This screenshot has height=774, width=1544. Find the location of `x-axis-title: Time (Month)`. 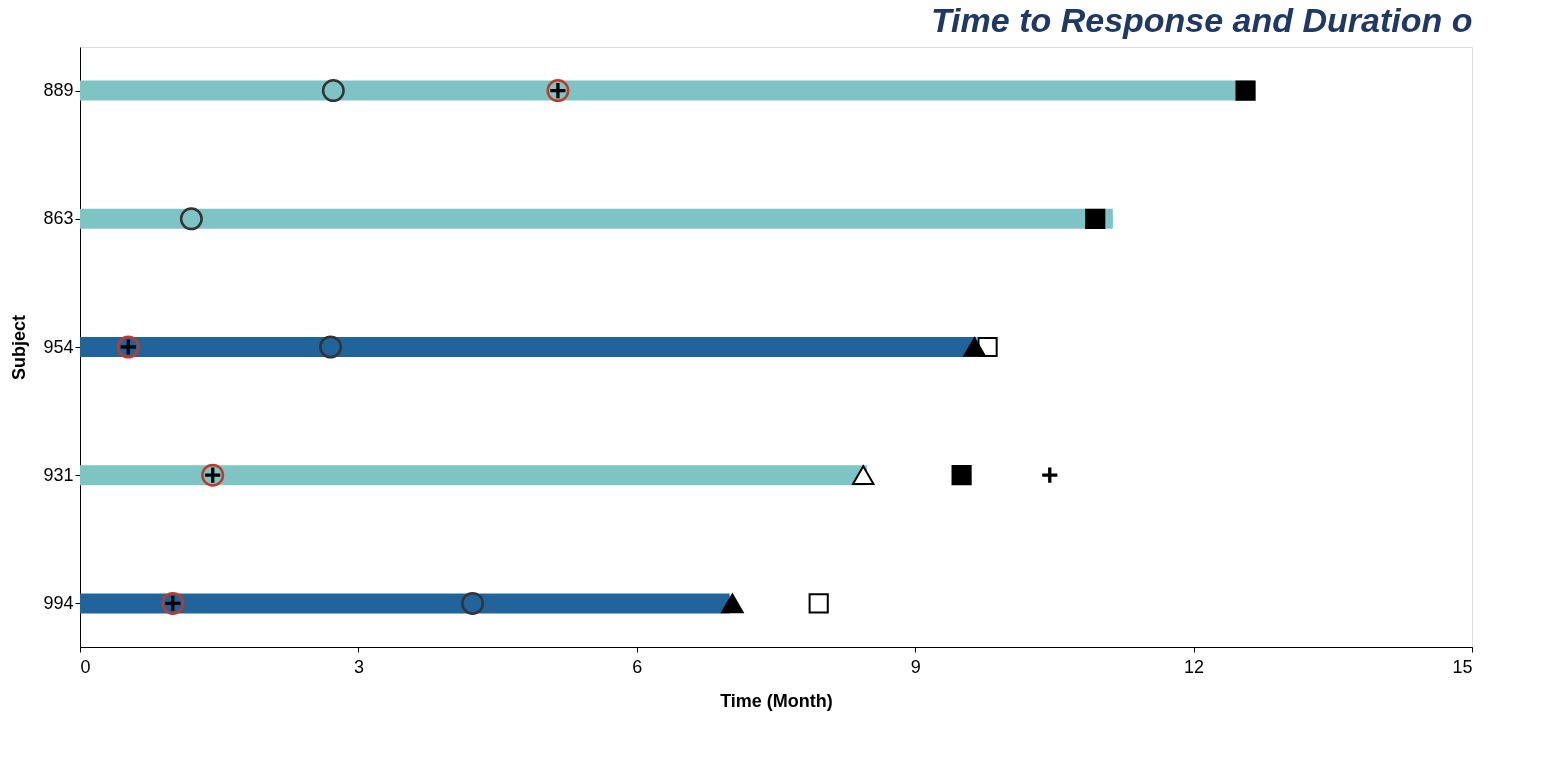

x-axis-title: Time (Month) is located at coordinates (776, 700).